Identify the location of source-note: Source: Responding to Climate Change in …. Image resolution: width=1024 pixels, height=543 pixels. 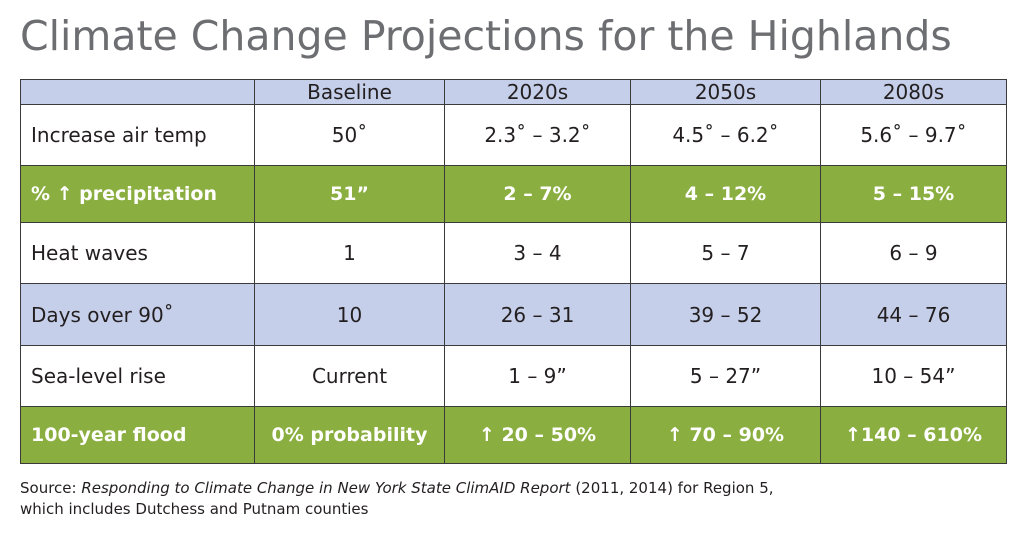
(515, 499).